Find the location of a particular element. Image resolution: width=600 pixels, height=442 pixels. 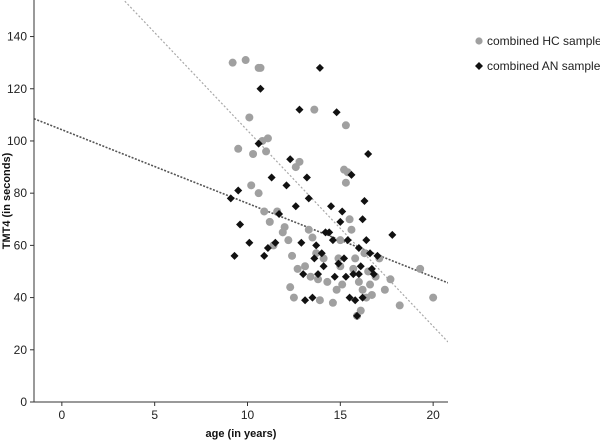

x-ticks: 0 5 10 15 20 is located at coordinates (249, 412).